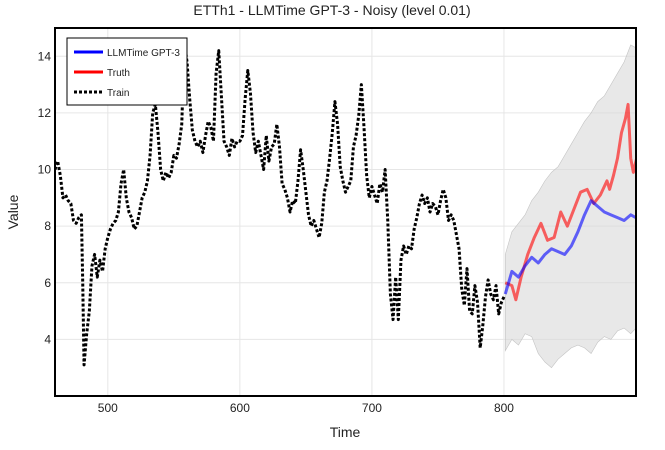  What do you see at coordinates (108, 408) in the screenshot?
I see `x-tick-label: 500` at bounding box center [108, 408].